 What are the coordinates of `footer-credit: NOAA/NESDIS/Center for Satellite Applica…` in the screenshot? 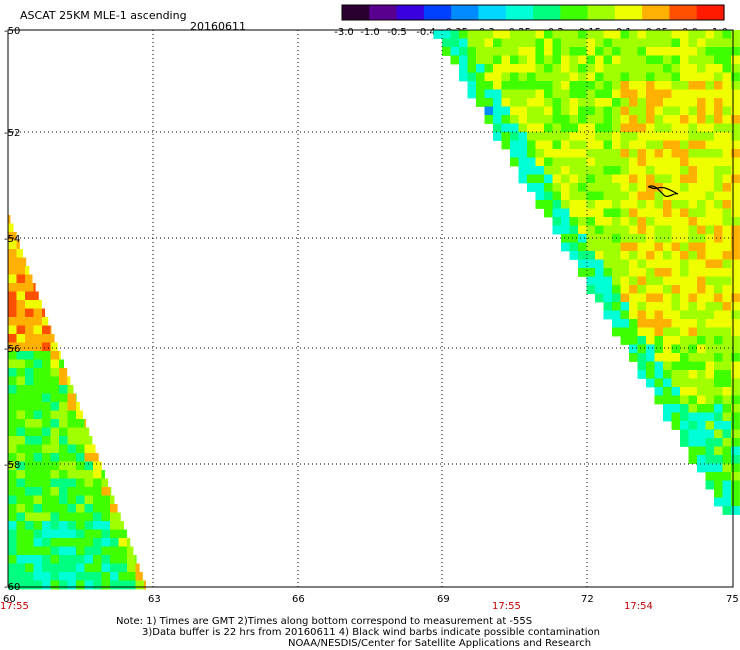 It's located at (440, 643).